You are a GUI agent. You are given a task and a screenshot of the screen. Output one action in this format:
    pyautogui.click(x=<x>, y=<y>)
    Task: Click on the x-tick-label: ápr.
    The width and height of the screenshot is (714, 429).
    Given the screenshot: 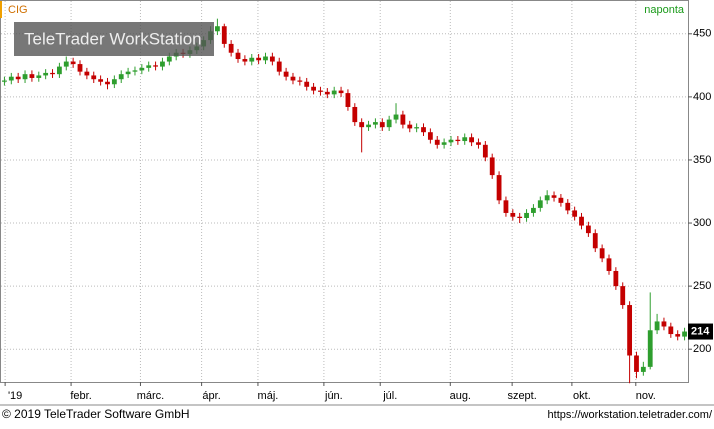 What is the action you would take?
    pyautogui.click(x=211, y=396)
    